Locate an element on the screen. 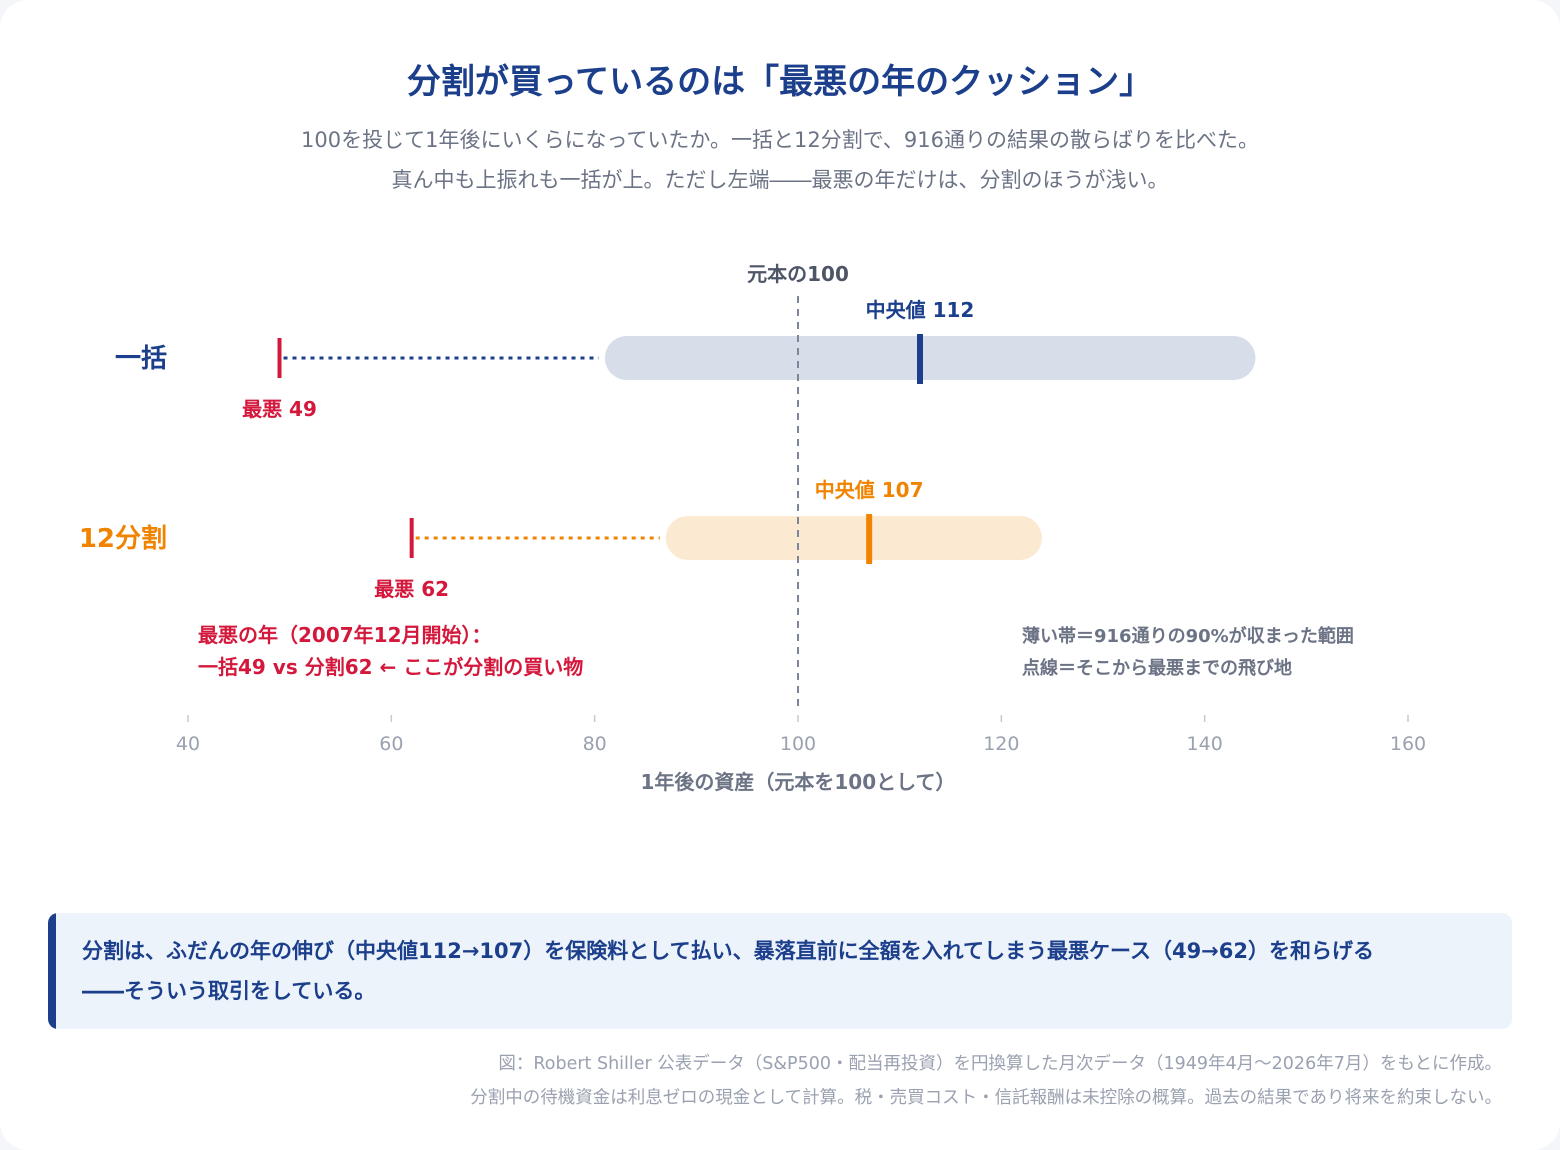 The height and width of the screenshot is (1150, 1560). chart-subtitle-line2: 真ん中も上振れも一括が上。ただし左端――最悪の年だけは、分割のほうが浅い。 is located at coordinates (780, 180).